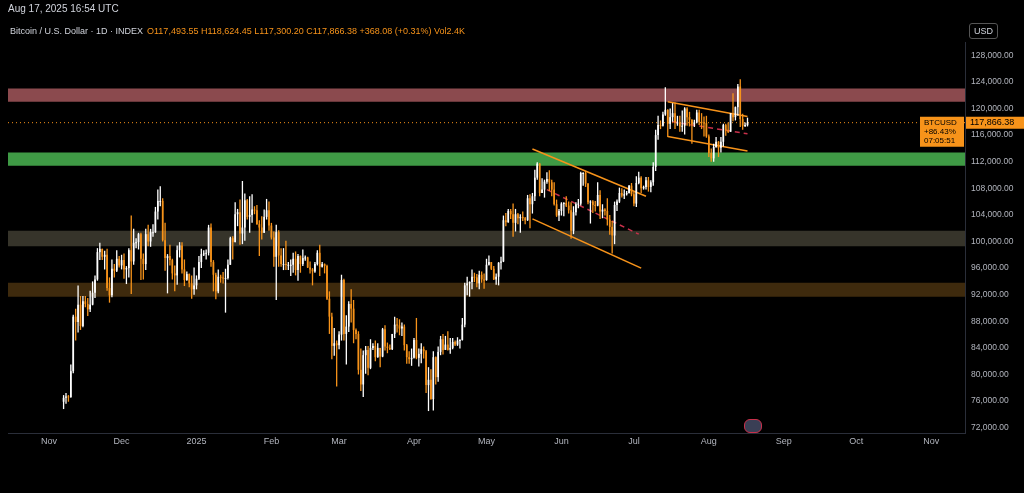  Describe the element at coordinates (856, 440) in the screenshot. I see `x-tick-label: Oct` at that location.